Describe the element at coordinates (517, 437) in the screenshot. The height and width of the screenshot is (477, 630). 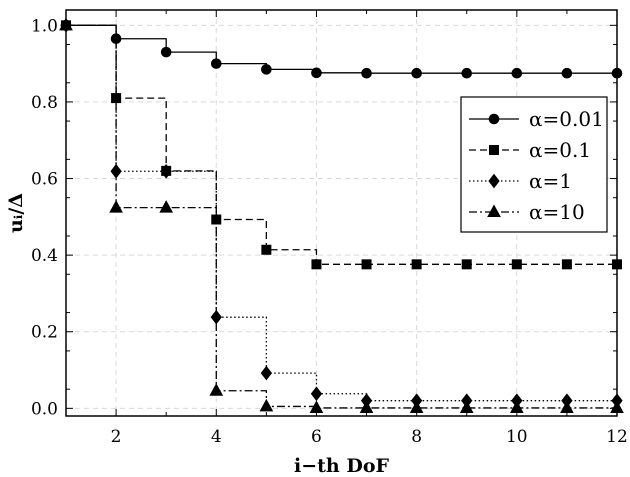
I see `x-tick-label: 10` at that location.